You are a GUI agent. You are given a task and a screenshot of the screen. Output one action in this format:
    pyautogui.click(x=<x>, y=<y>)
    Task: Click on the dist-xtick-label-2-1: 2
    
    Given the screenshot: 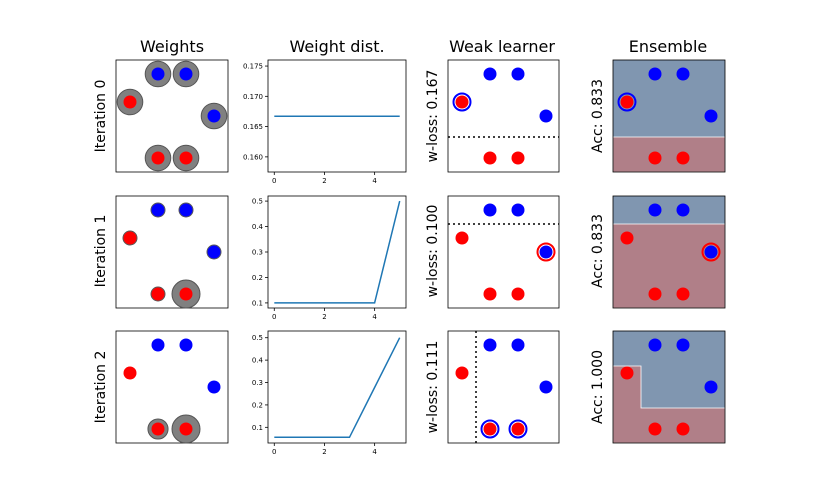 What is the action you would take?
    pyautogui.click(x=324, y=452)
    